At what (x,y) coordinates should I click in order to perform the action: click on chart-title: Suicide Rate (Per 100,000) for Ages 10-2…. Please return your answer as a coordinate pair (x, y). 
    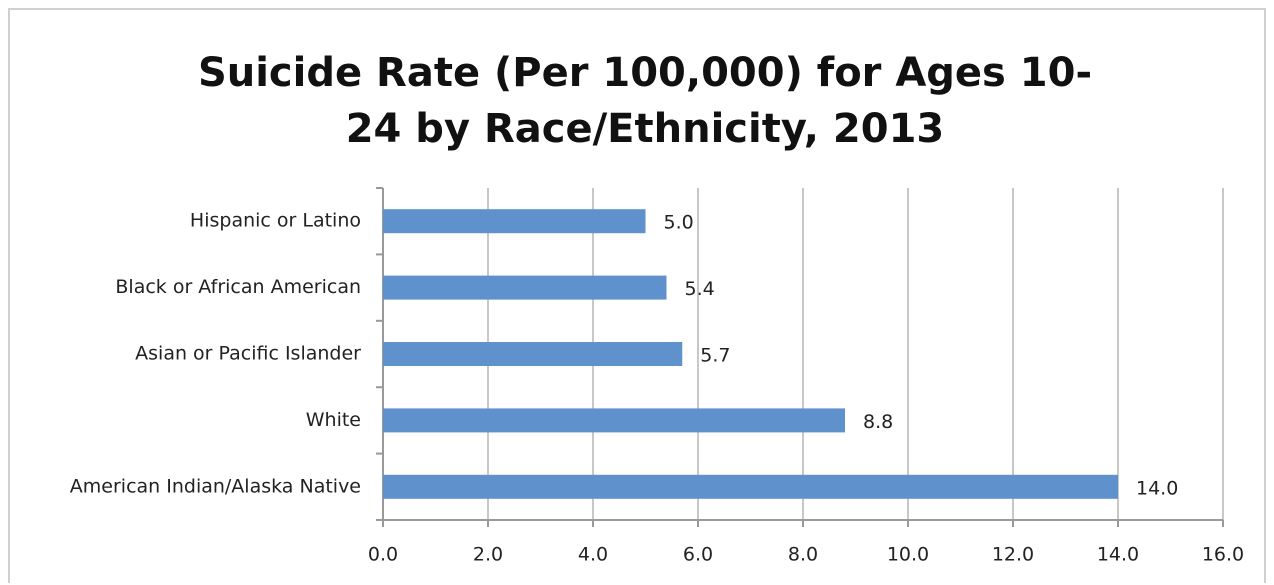
    Looking at the image, I should click on (645, 101).